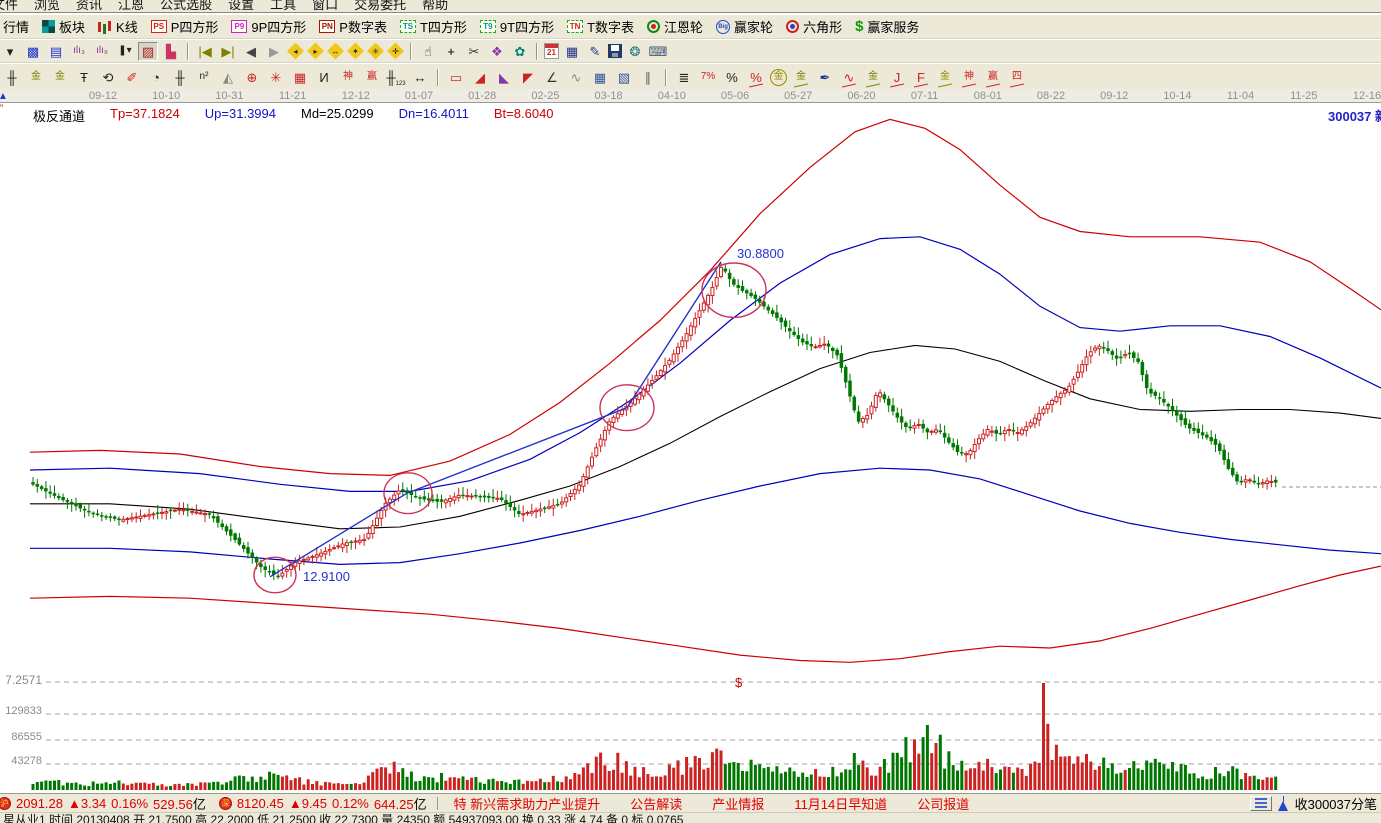 This screenshot has height=823, width=1381. What do you see at coordinates (131, 6) in the screenshot?
I see `menu-item-3: 江恩` at bounding box center [131, 6].